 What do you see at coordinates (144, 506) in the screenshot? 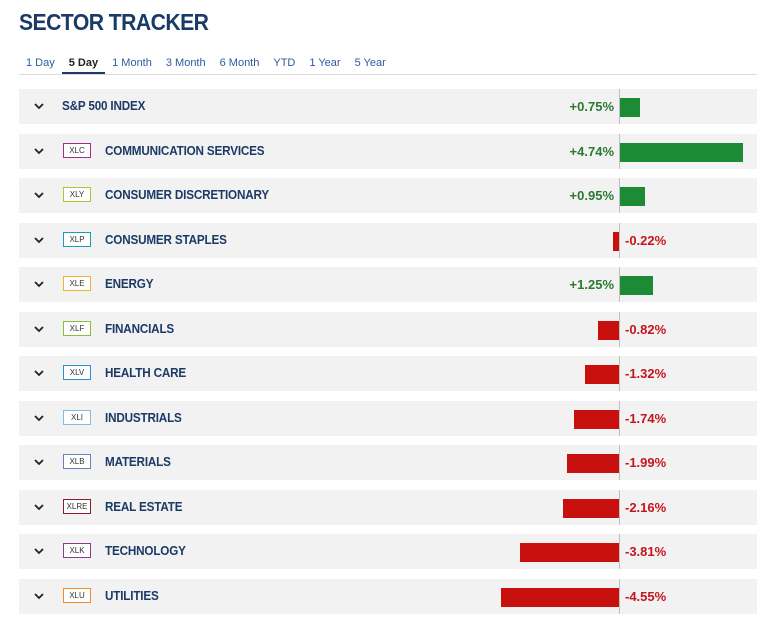
I see `sector-name-link: REAL ESTATE` at bounding box center [144, 506].